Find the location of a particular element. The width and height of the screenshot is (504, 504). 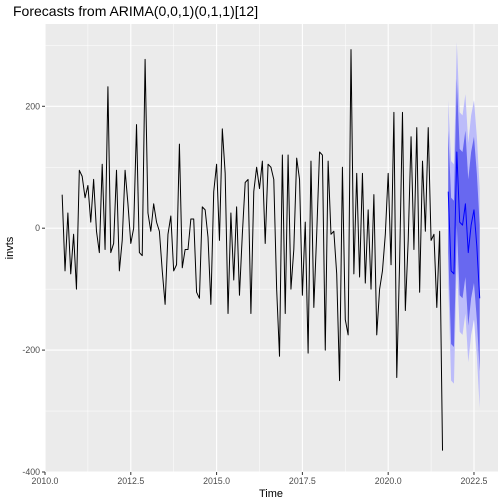

x-axis-label: Time is located at coordinates (271, 494).